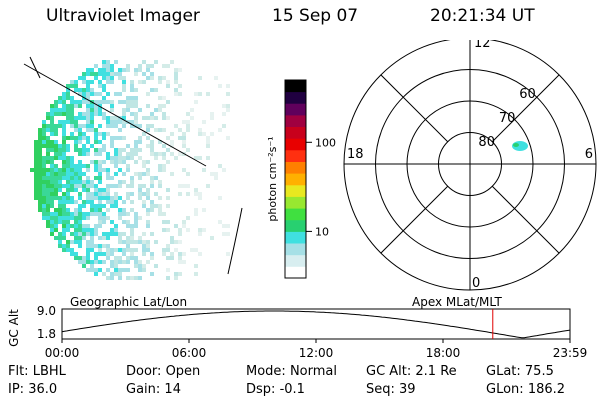  I want to click on color-bar-tick-label: 10, so click(322, 231).